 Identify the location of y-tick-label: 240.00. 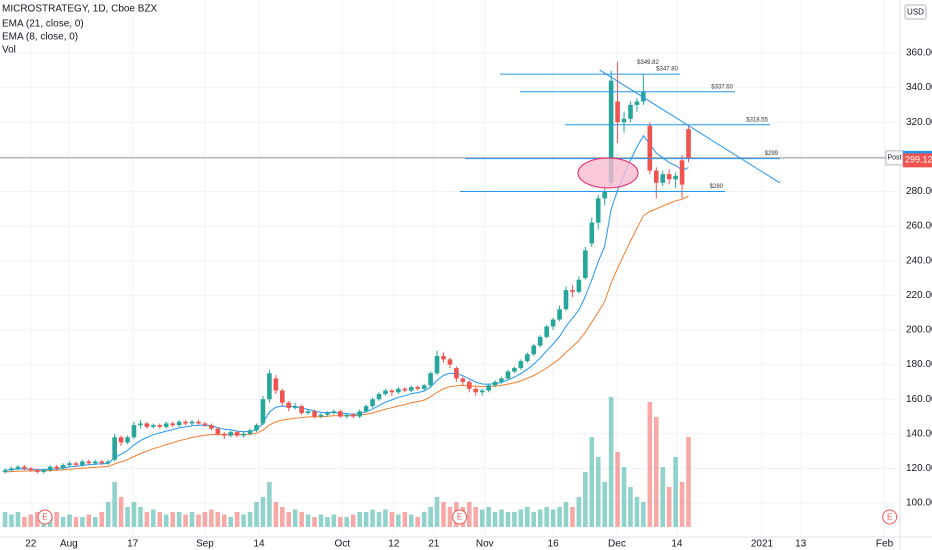
(919, 260).